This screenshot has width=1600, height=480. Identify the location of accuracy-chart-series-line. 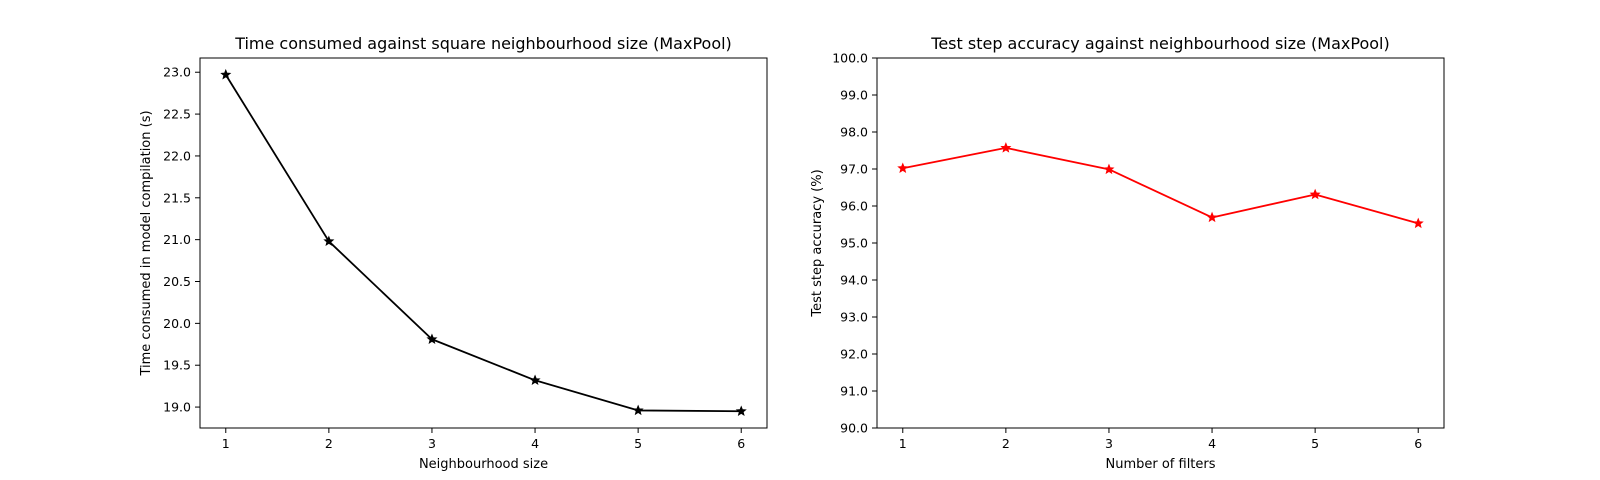
(1160, 186).